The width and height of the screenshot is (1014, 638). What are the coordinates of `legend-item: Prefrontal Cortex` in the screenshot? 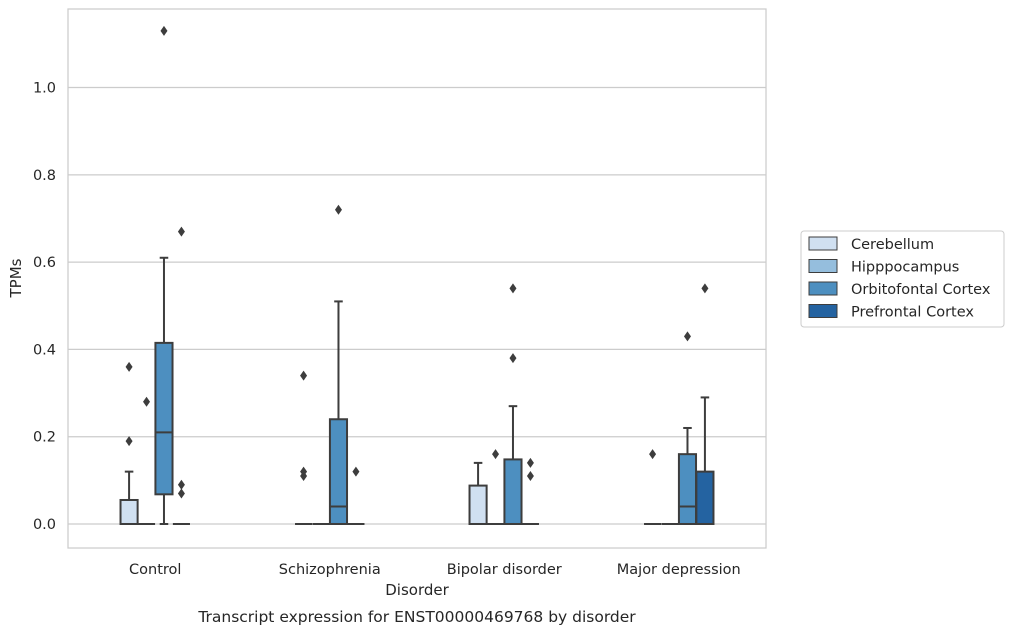 It's located at (891, 312).